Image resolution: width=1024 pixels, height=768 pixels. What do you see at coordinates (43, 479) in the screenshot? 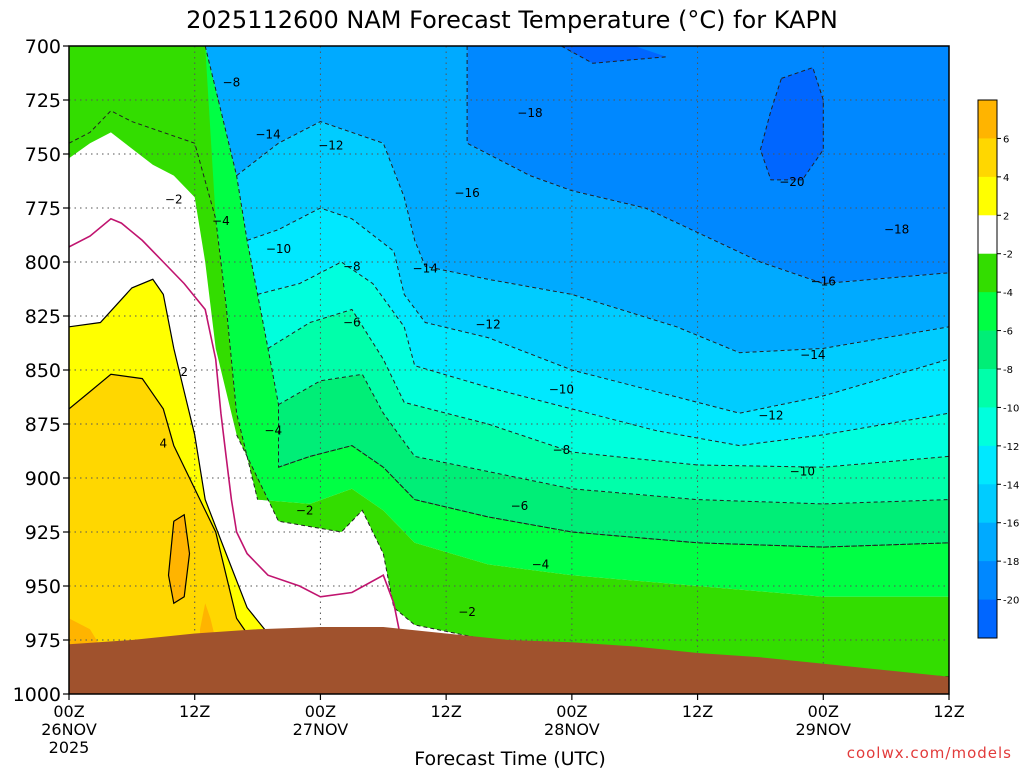
I see `y-tick-label: 900` at bounding box center [43, 479].